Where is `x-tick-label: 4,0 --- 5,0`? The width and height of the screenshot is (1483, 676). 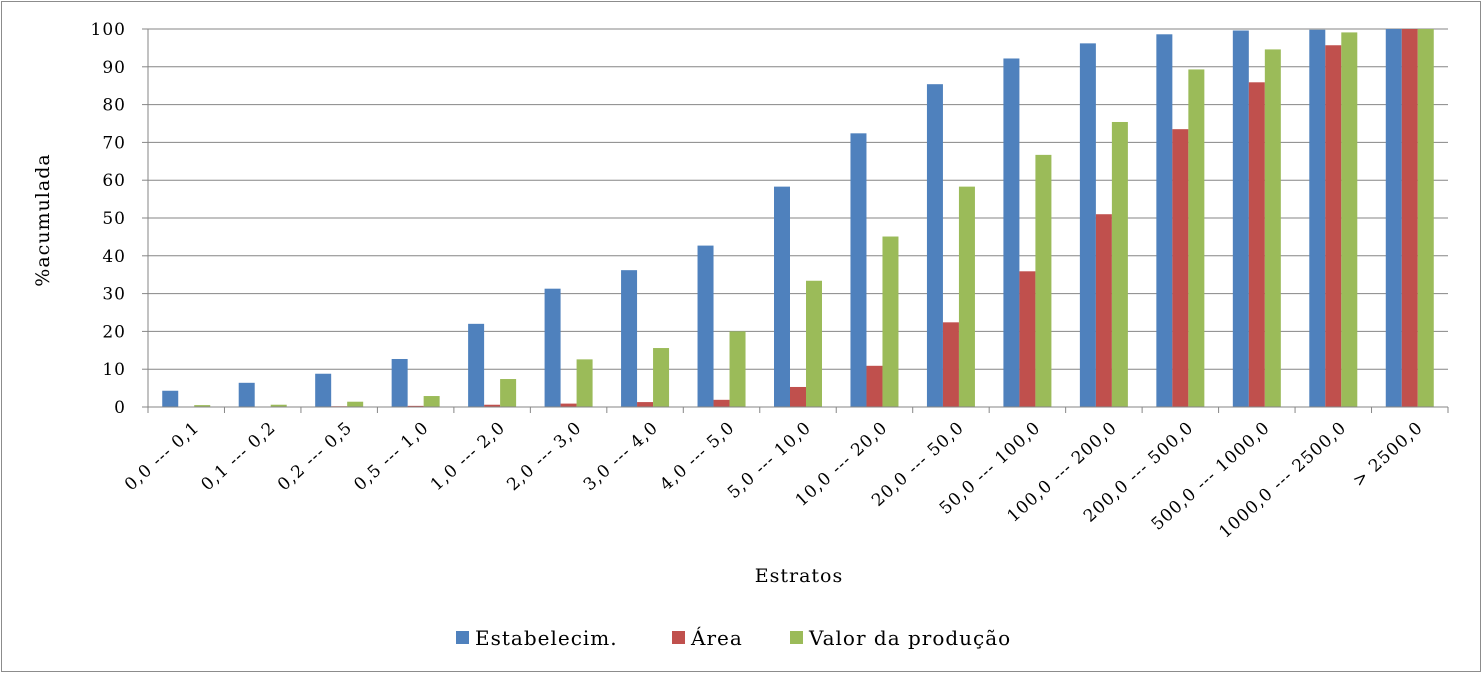 x-tick-label: 4,0 --- 5,0 is located at coordinates (697, 456).